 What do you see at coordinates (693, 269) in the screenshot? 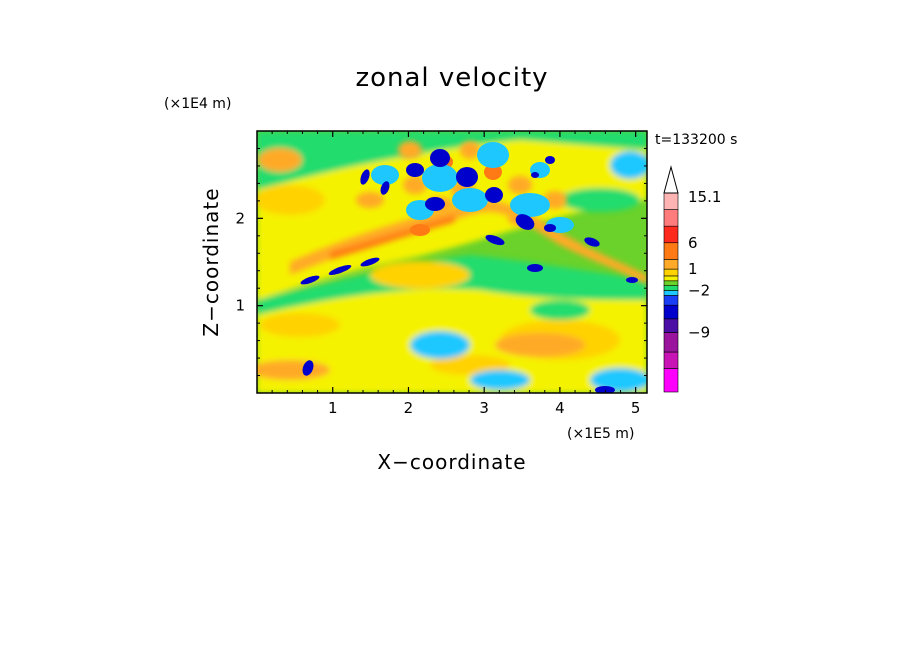
I see `colorbar-label: 1` at bounding box center [693, 269].